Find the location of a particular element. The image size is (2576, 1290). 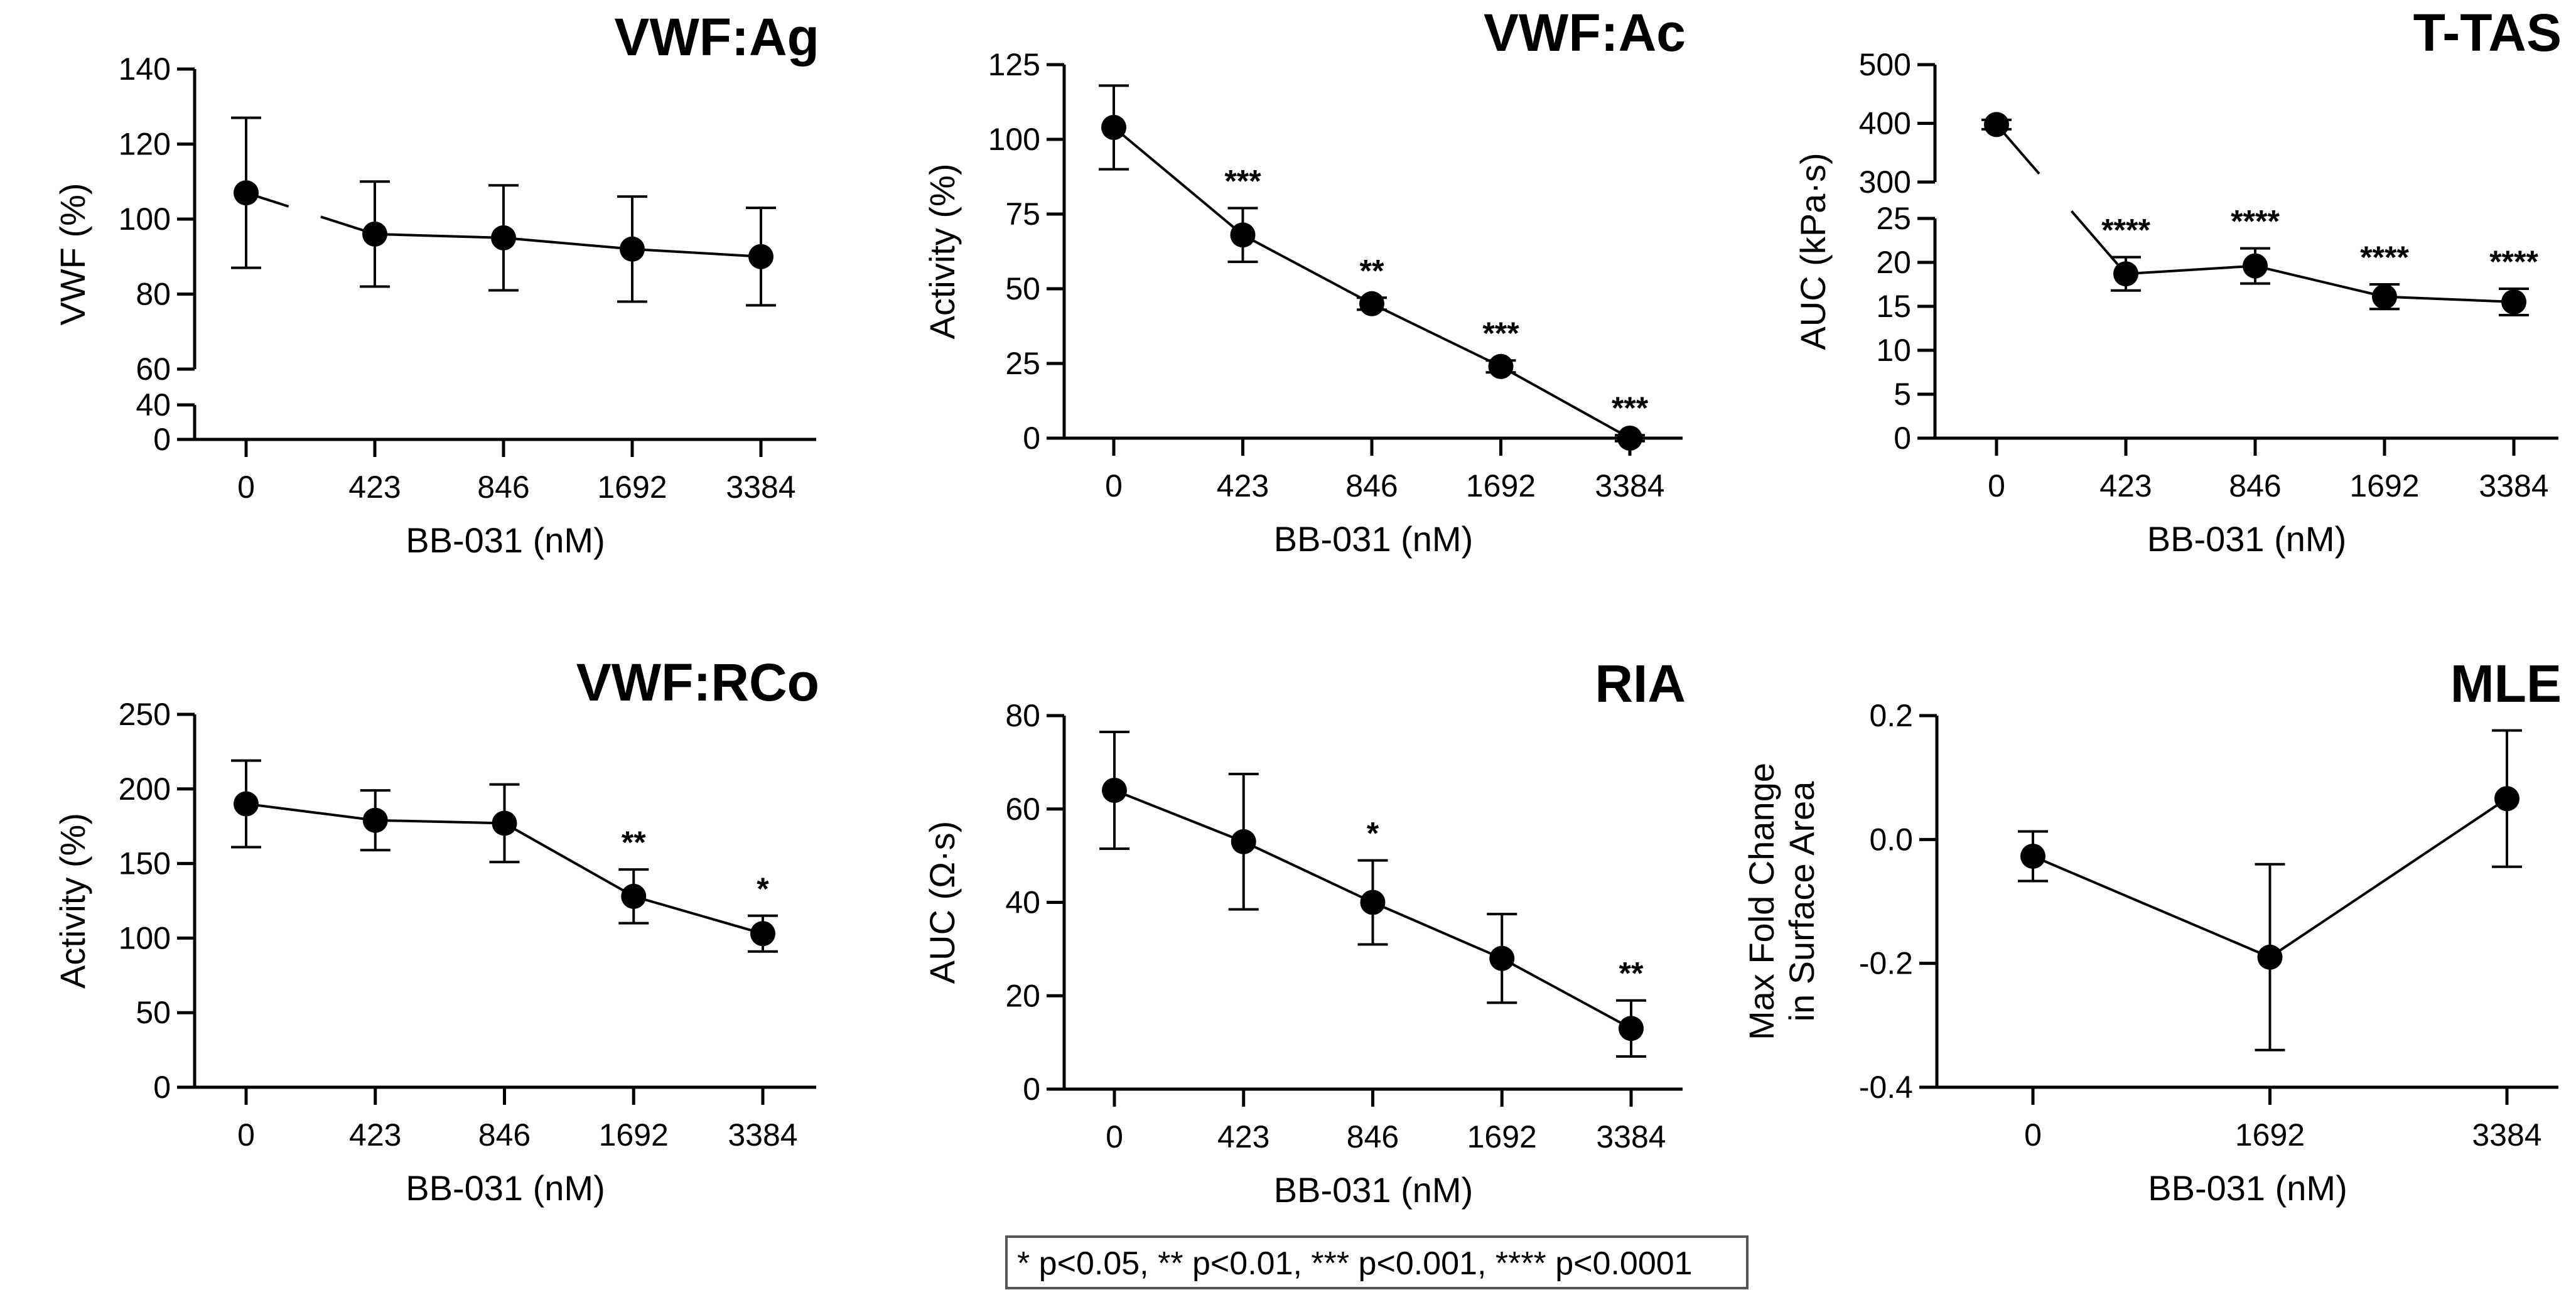

y-tick-label: 250 is located at coordinates (145, 714).